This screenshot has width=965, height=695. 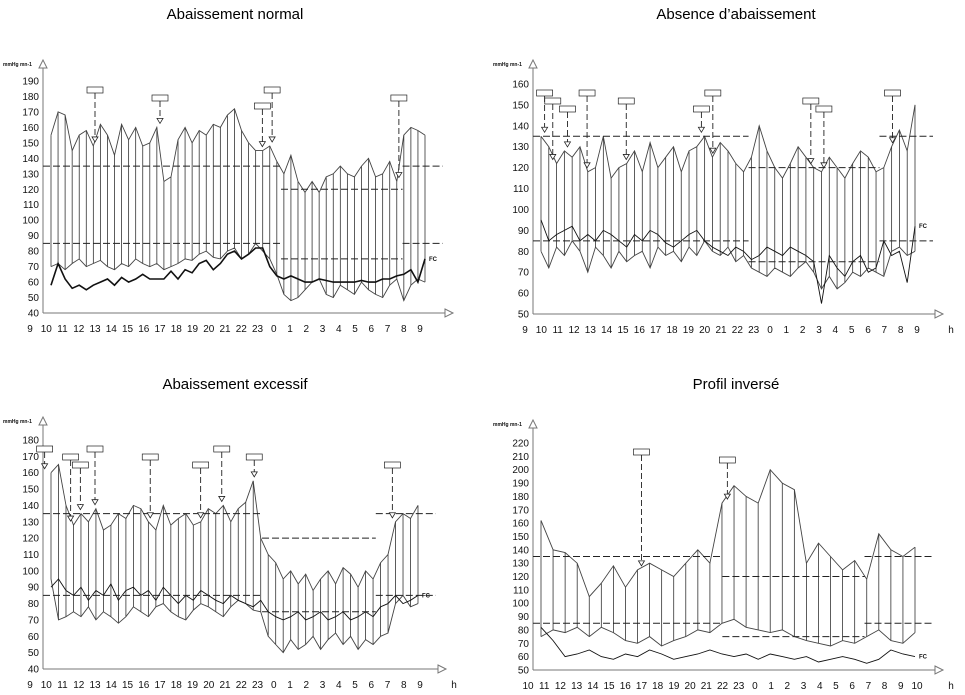 I want to click on x-tick-label: 0, so click(x=755, y=686).